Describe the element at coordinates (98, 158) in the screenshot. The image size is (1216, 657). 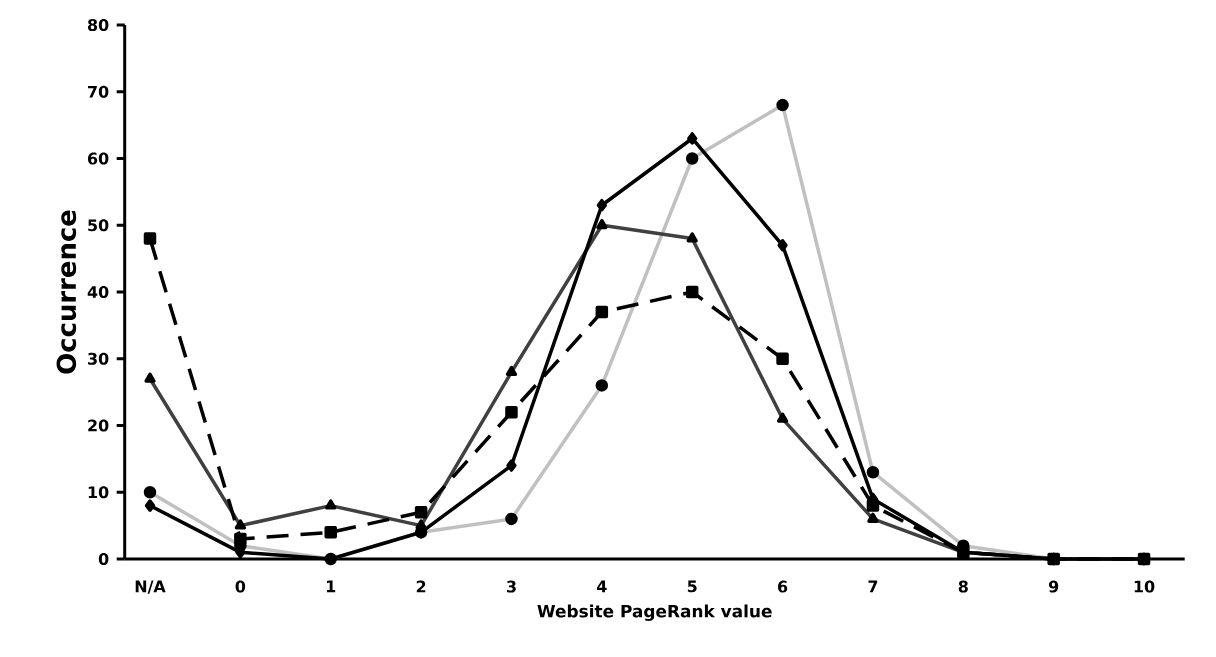
I see `y-tick-label: 60` at that location.